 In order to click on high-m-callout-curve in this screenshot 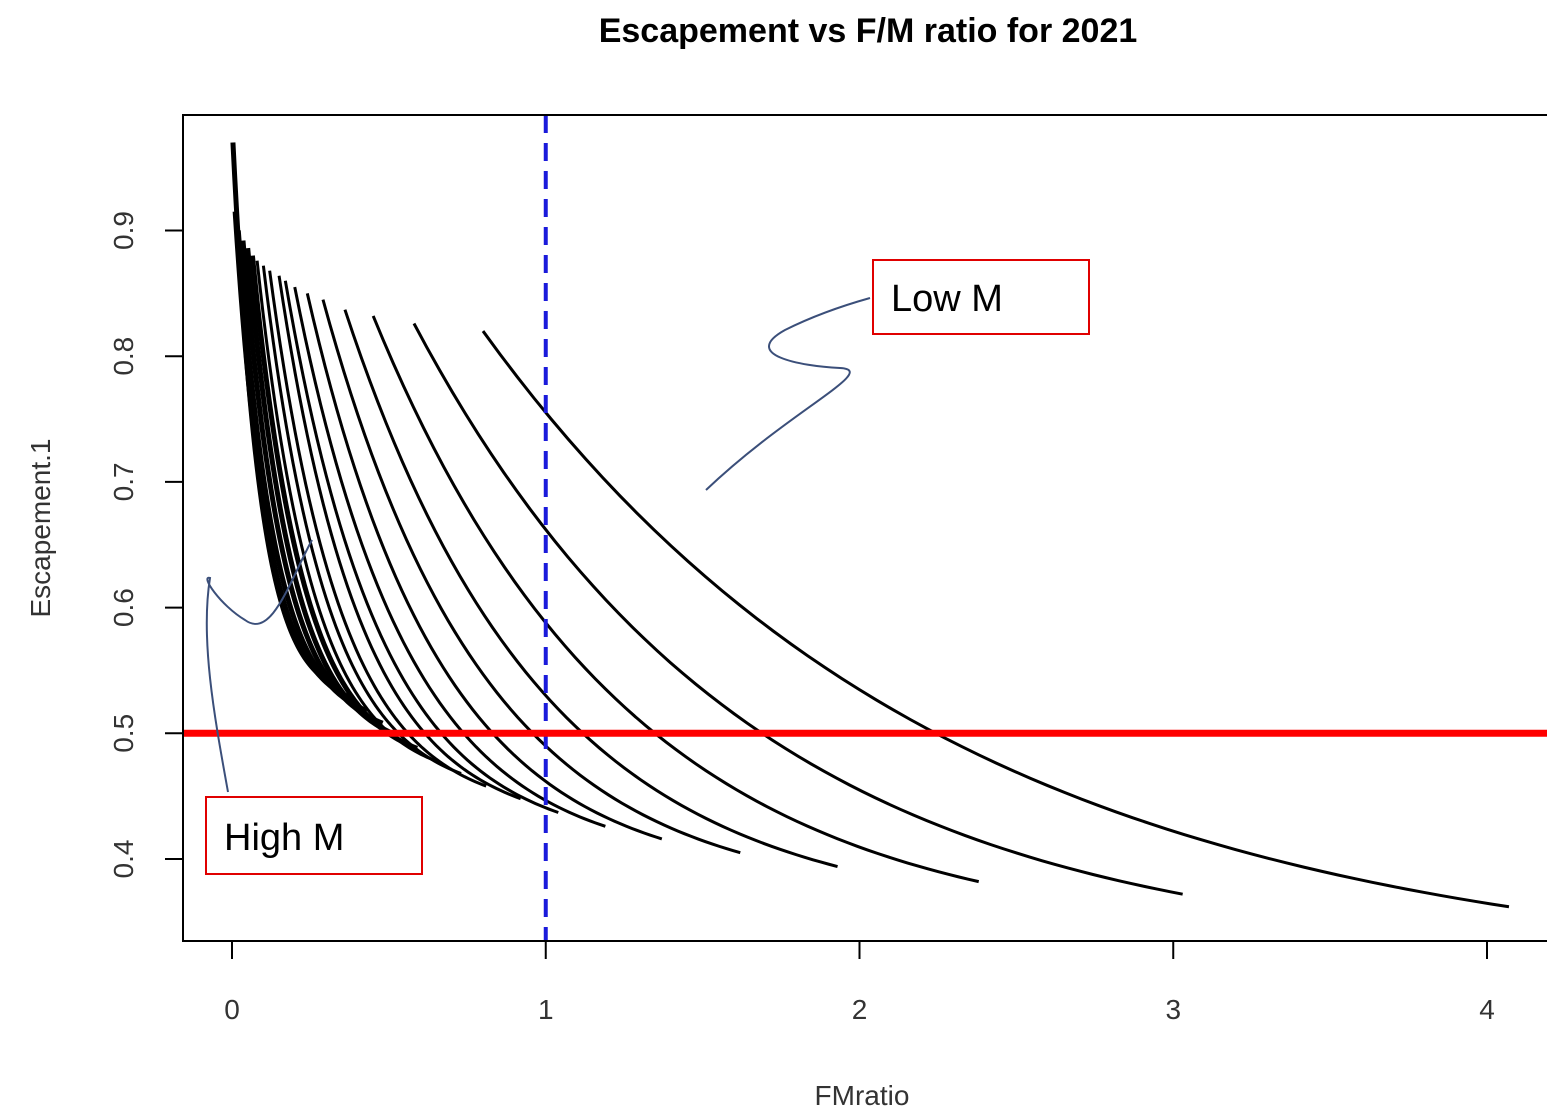, I will do `click(259, 666)`.